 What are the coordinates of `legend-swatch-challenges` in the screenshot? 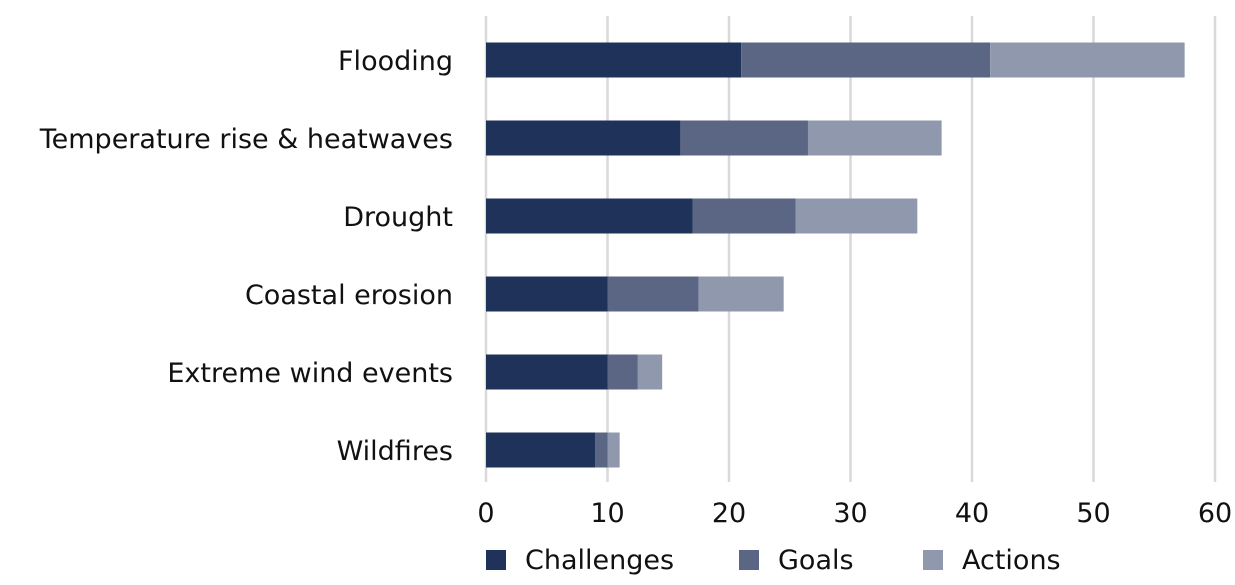 It's located at (496, 560).